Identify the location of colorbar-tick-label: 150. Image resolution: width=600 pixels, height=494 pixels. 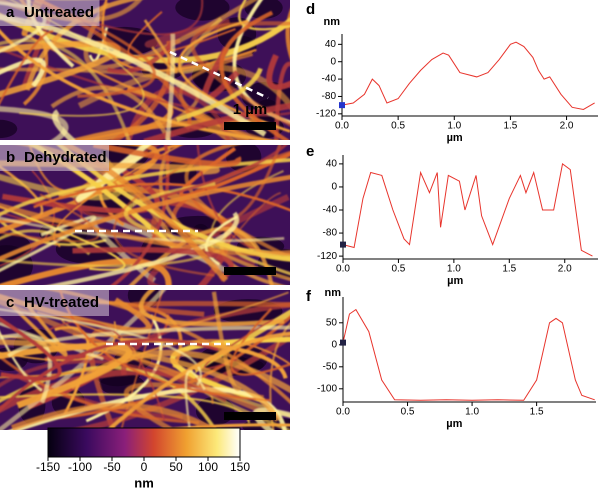
(240, 467).